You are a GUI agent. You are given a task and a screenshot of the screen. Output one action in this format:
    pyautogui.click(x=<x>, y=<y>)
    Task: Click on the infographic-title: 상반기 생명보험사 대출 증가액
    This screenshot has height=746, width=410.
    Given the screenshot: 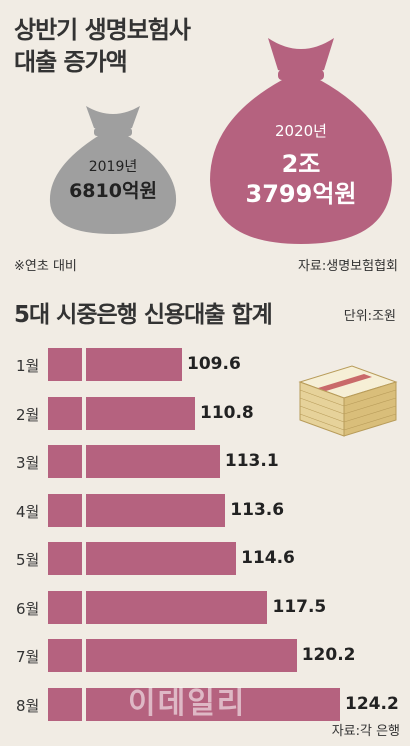 What is the action you would take?
    pyautogui.click(x=102, y=46)
    